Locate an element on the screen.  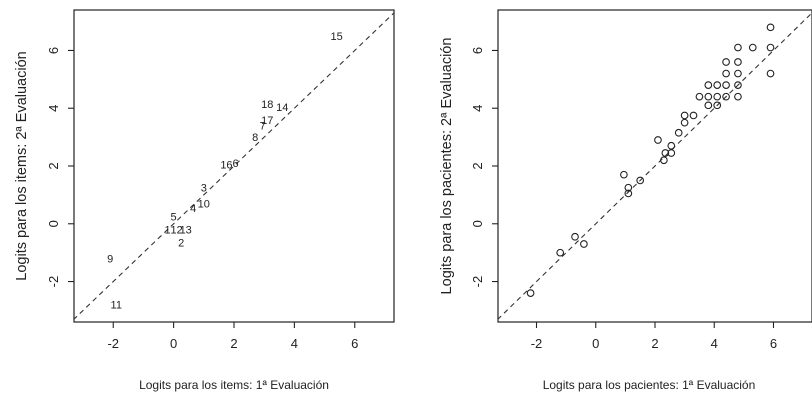
data-point-label: 1 is located at coordinates (168, 231).